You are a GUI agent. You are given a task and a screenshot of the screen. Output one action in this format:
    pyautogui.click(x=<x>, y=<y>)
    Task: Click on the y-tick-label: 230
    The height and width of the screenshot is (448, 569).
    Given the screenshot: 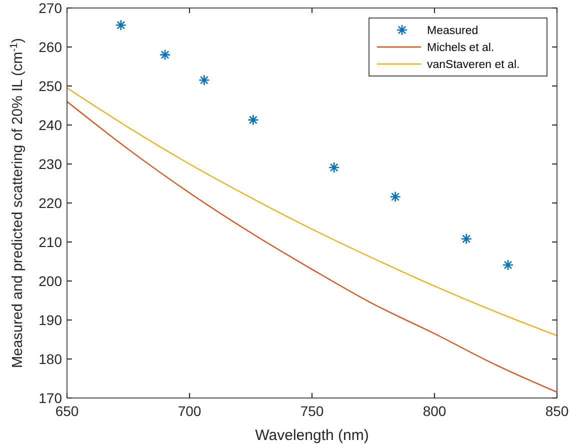 What is the action you would take?
    pyautogui.click(x=50, y=164)
    